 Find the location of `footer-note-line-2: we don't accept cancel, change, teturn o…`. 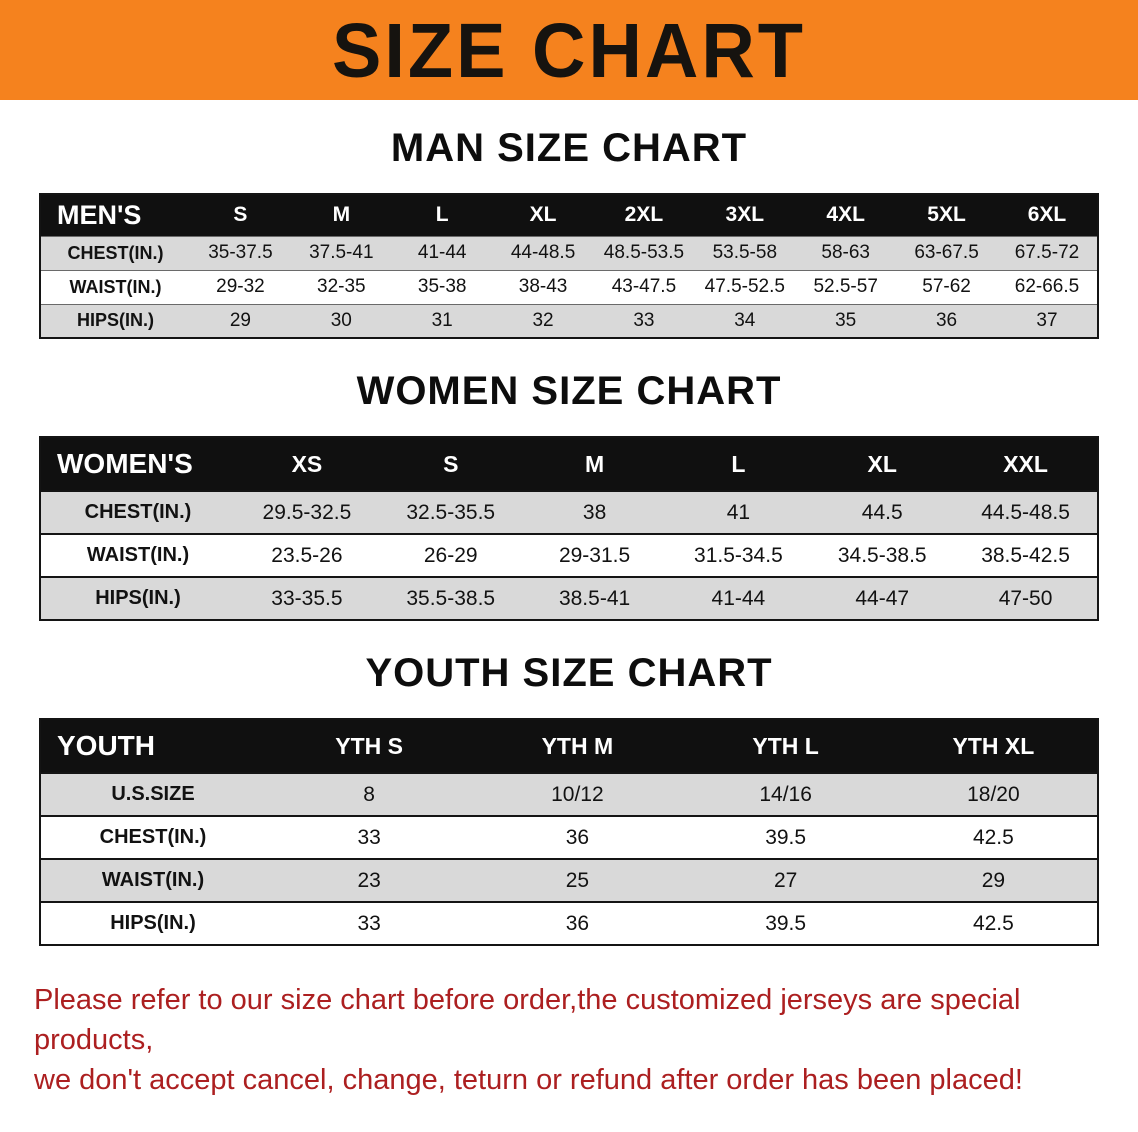

footer-note-line-2: we don't accept cancel, change, teturn o… is located at coordinates (528, 1080).